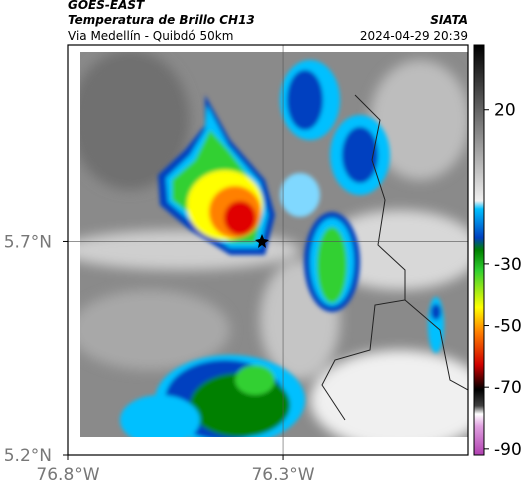 This screenshot has width=526, height=491. Describe the element at coordinates (508, 265) in the screenshot. I see `colorbar-tick-label: -30` at that location.